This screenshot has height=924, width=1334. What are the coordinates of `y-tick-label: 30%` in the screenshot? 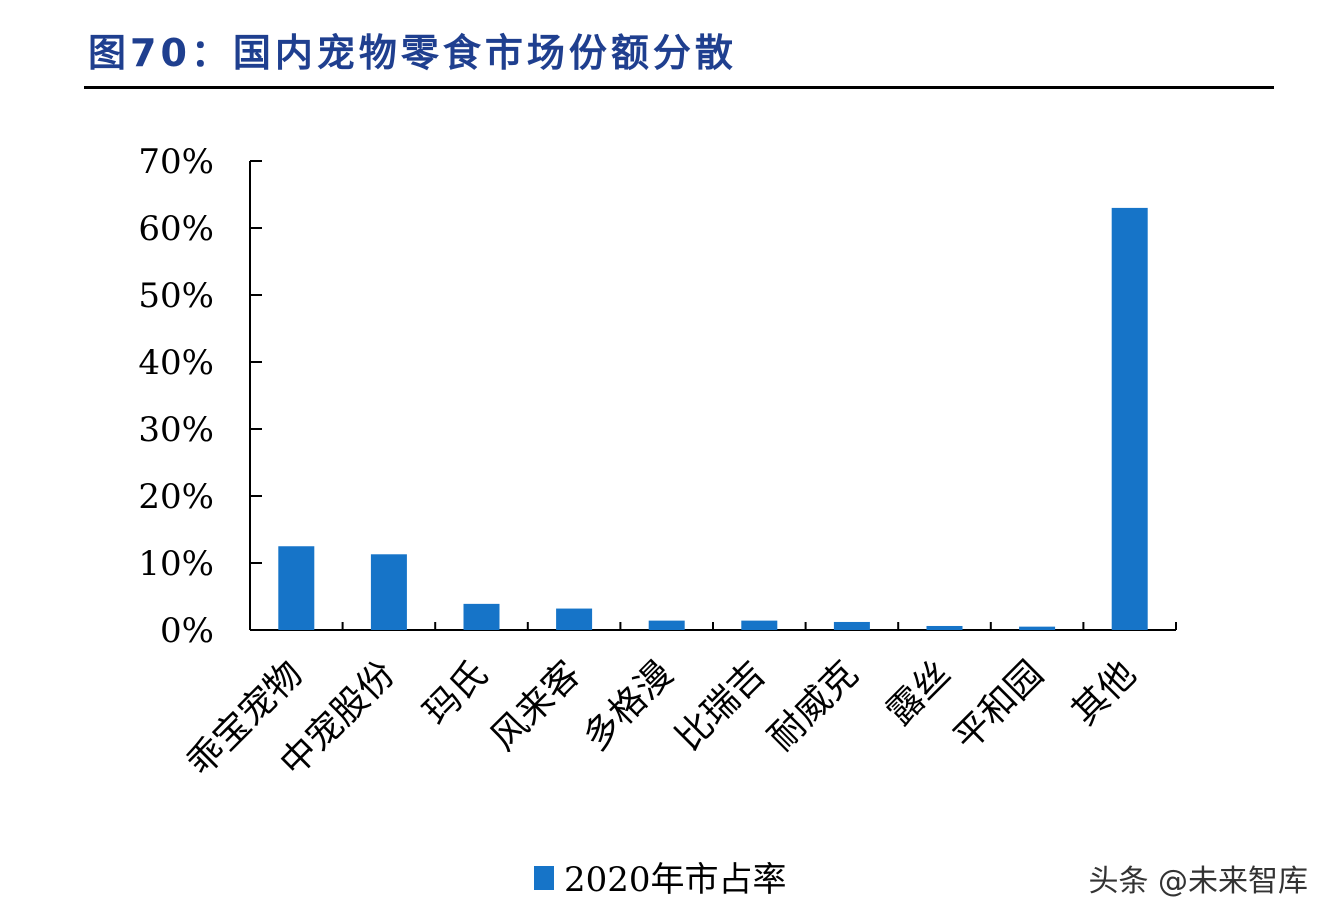 It's located at (176, 430).